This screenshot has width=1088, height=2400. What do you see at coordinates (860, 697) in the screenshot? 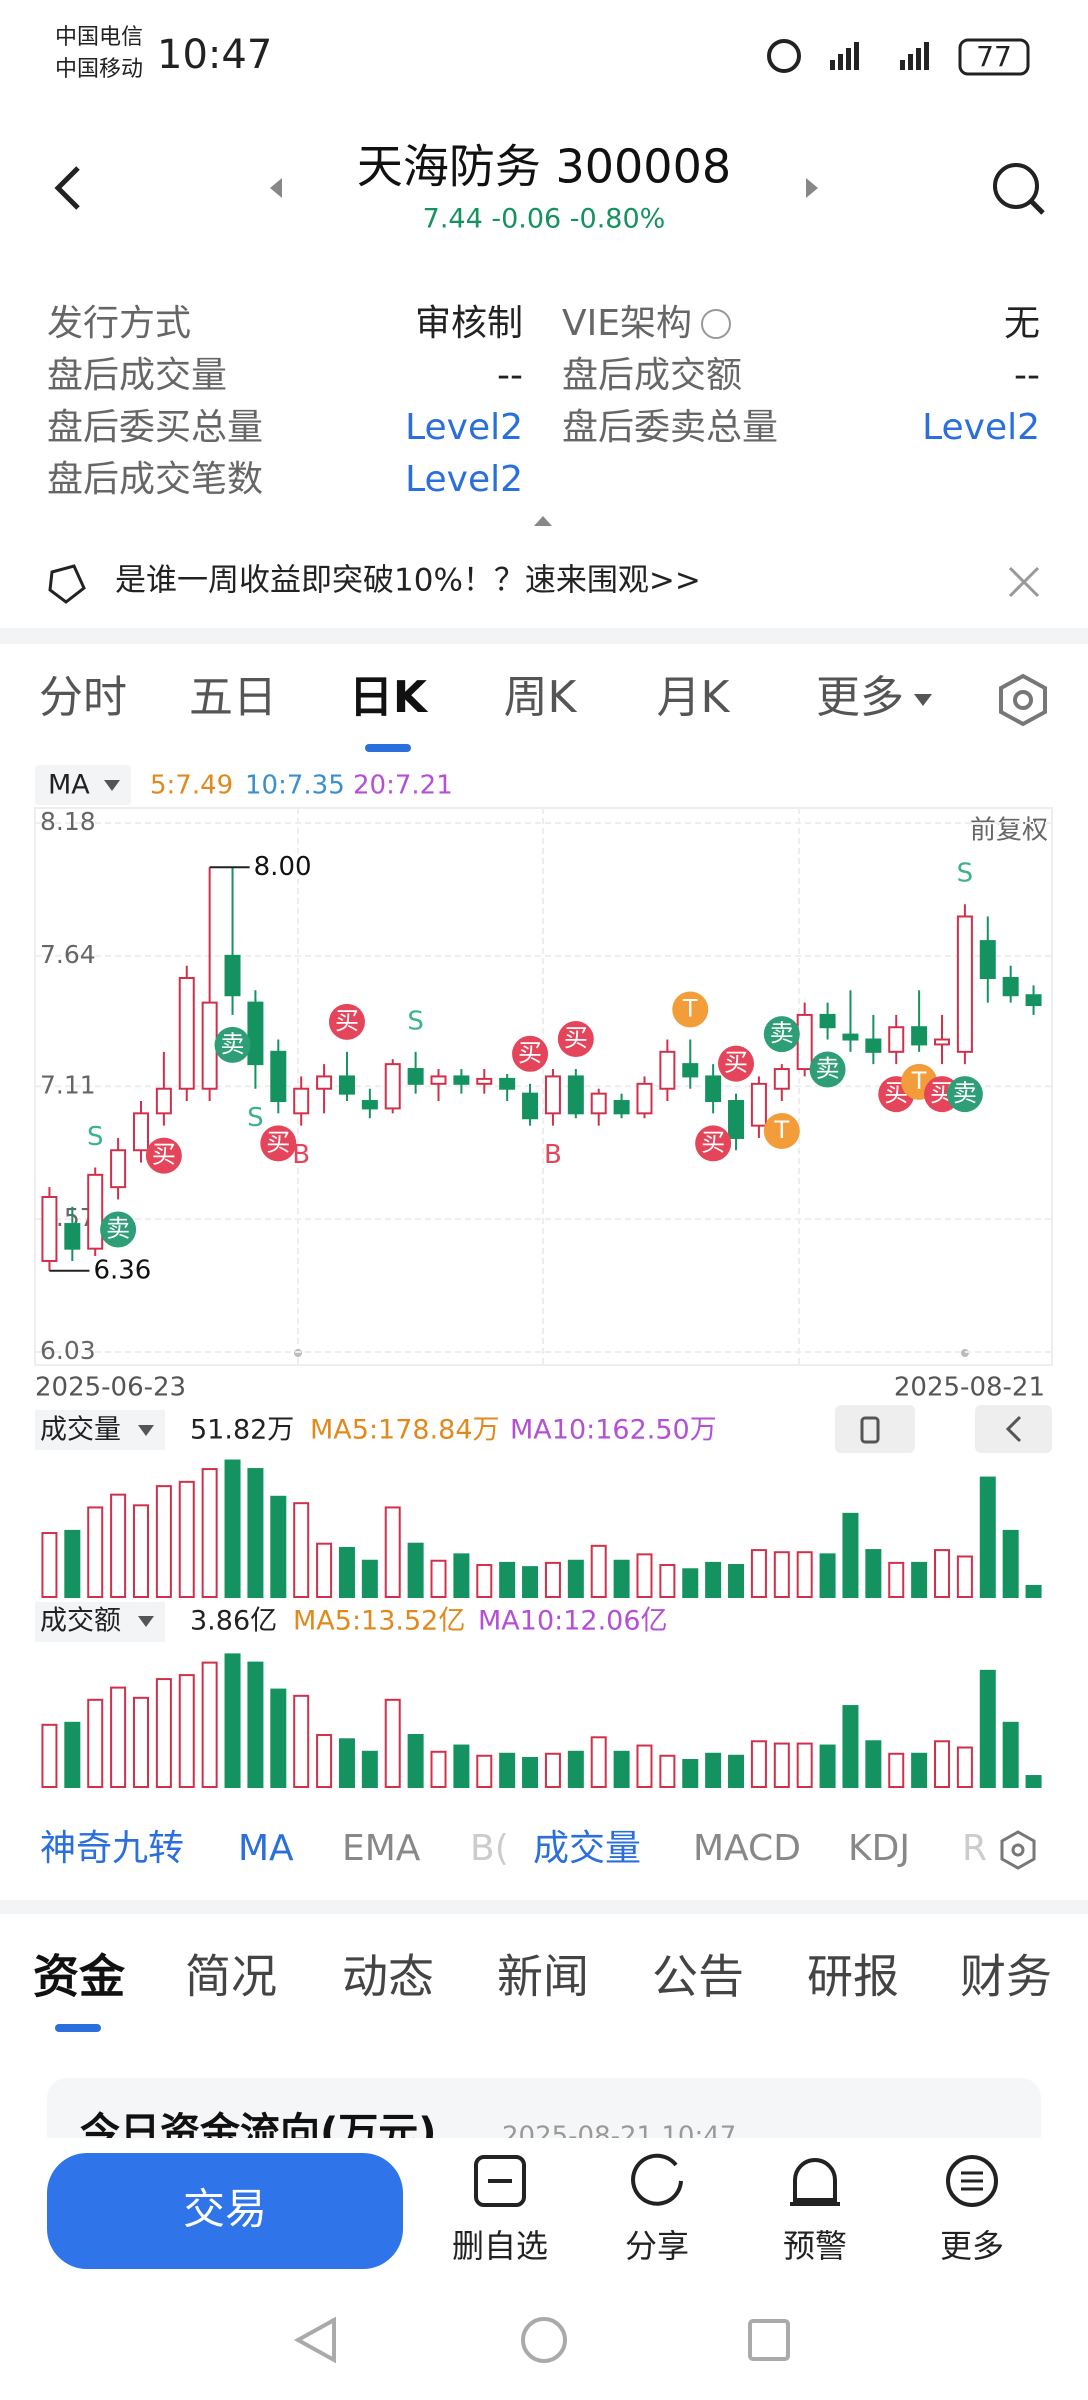
I see `period-tab: 更多` at bounding box center [860, 697].